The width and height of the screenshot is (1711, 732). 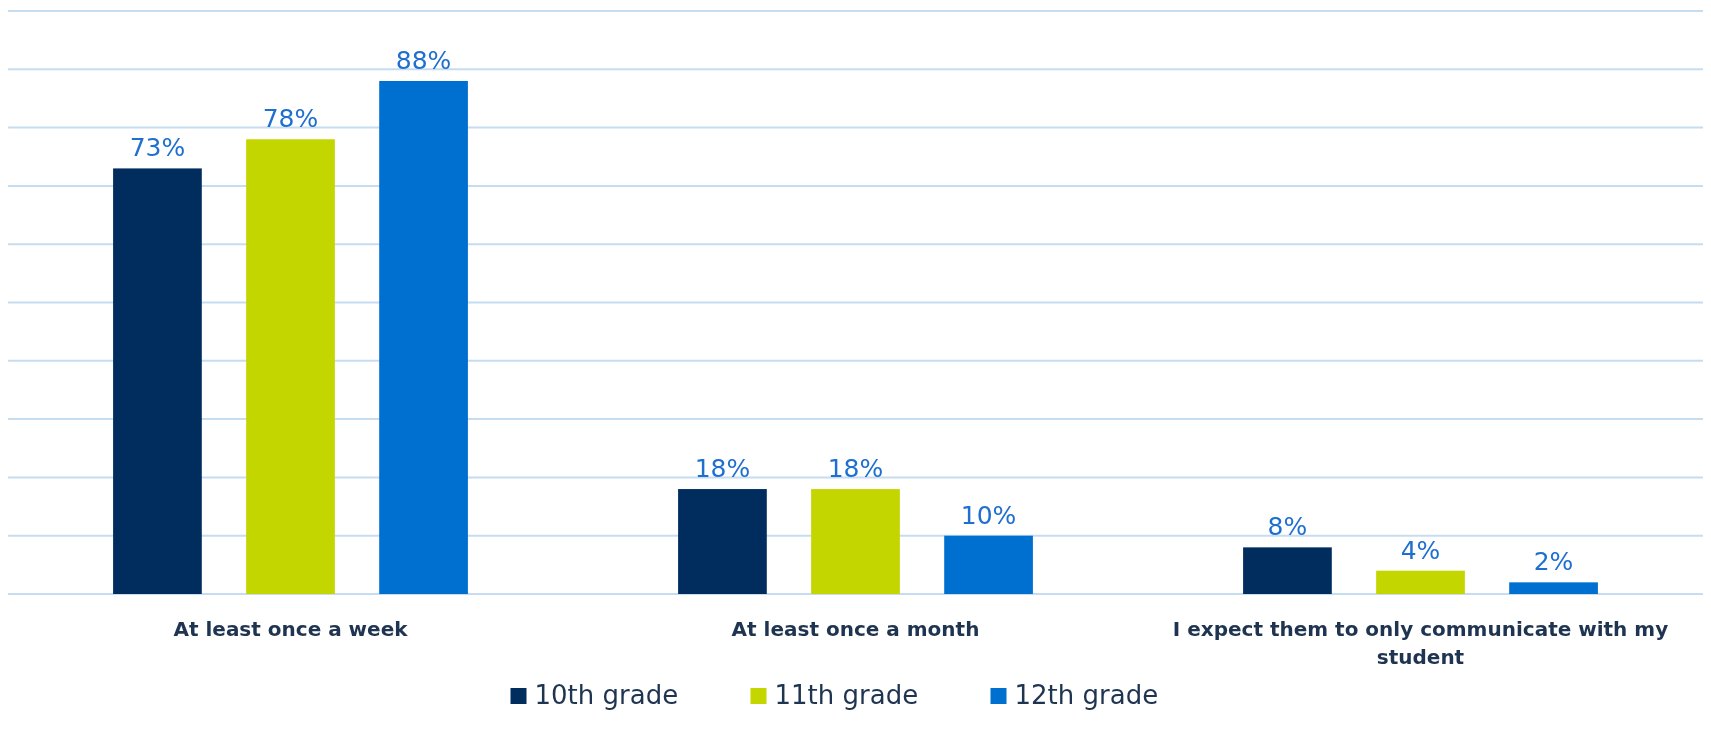 What do you see at coordinates (855, 629) in the screenshot?
I see `x-tick-label: At least once a month` at bounding box center [855, 629].